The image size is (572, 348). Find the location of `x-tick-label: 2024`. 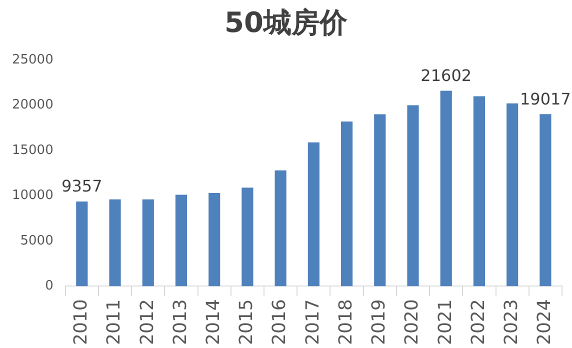

x-tick-label: 2024 is located at coordinates (545, 322).